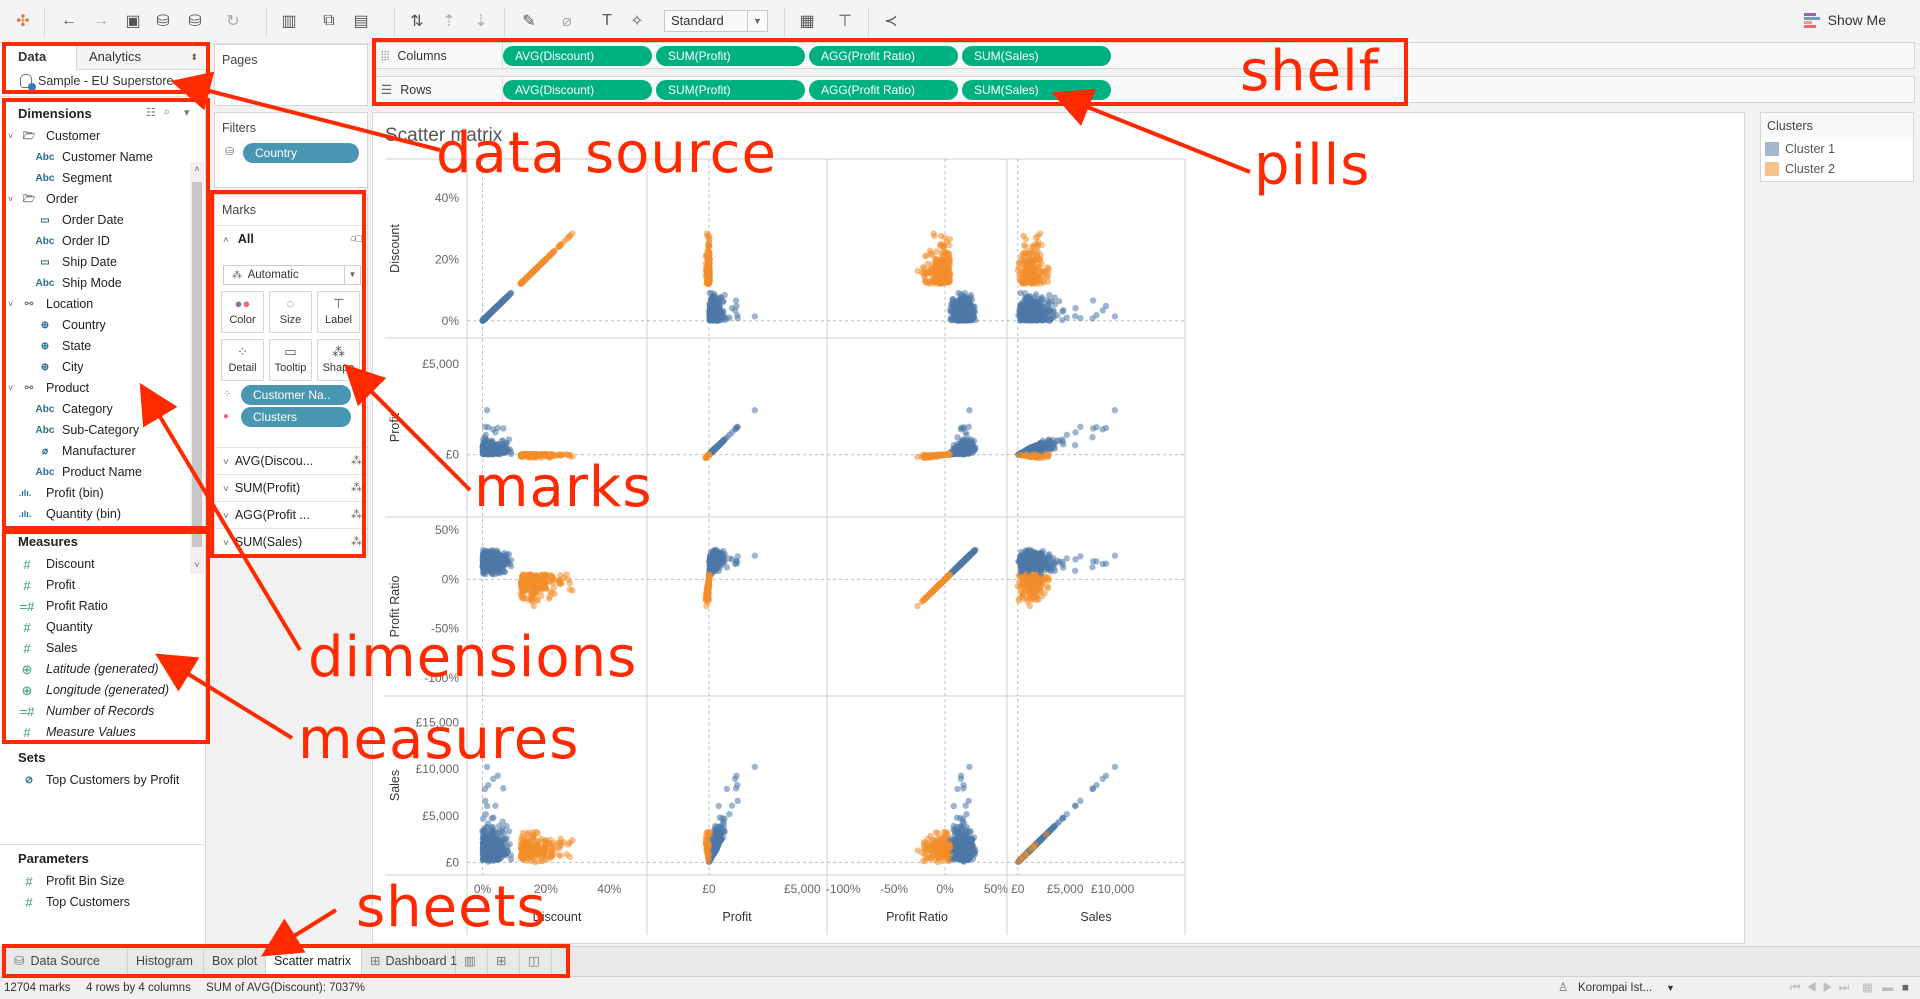 The width and height of the screenshot is (1920, 999). What do you see at coordinates (94, 199) in the screenshot?
I see `dimension-item: ˅ 🗁 Order` at bounding box center [94, 199].